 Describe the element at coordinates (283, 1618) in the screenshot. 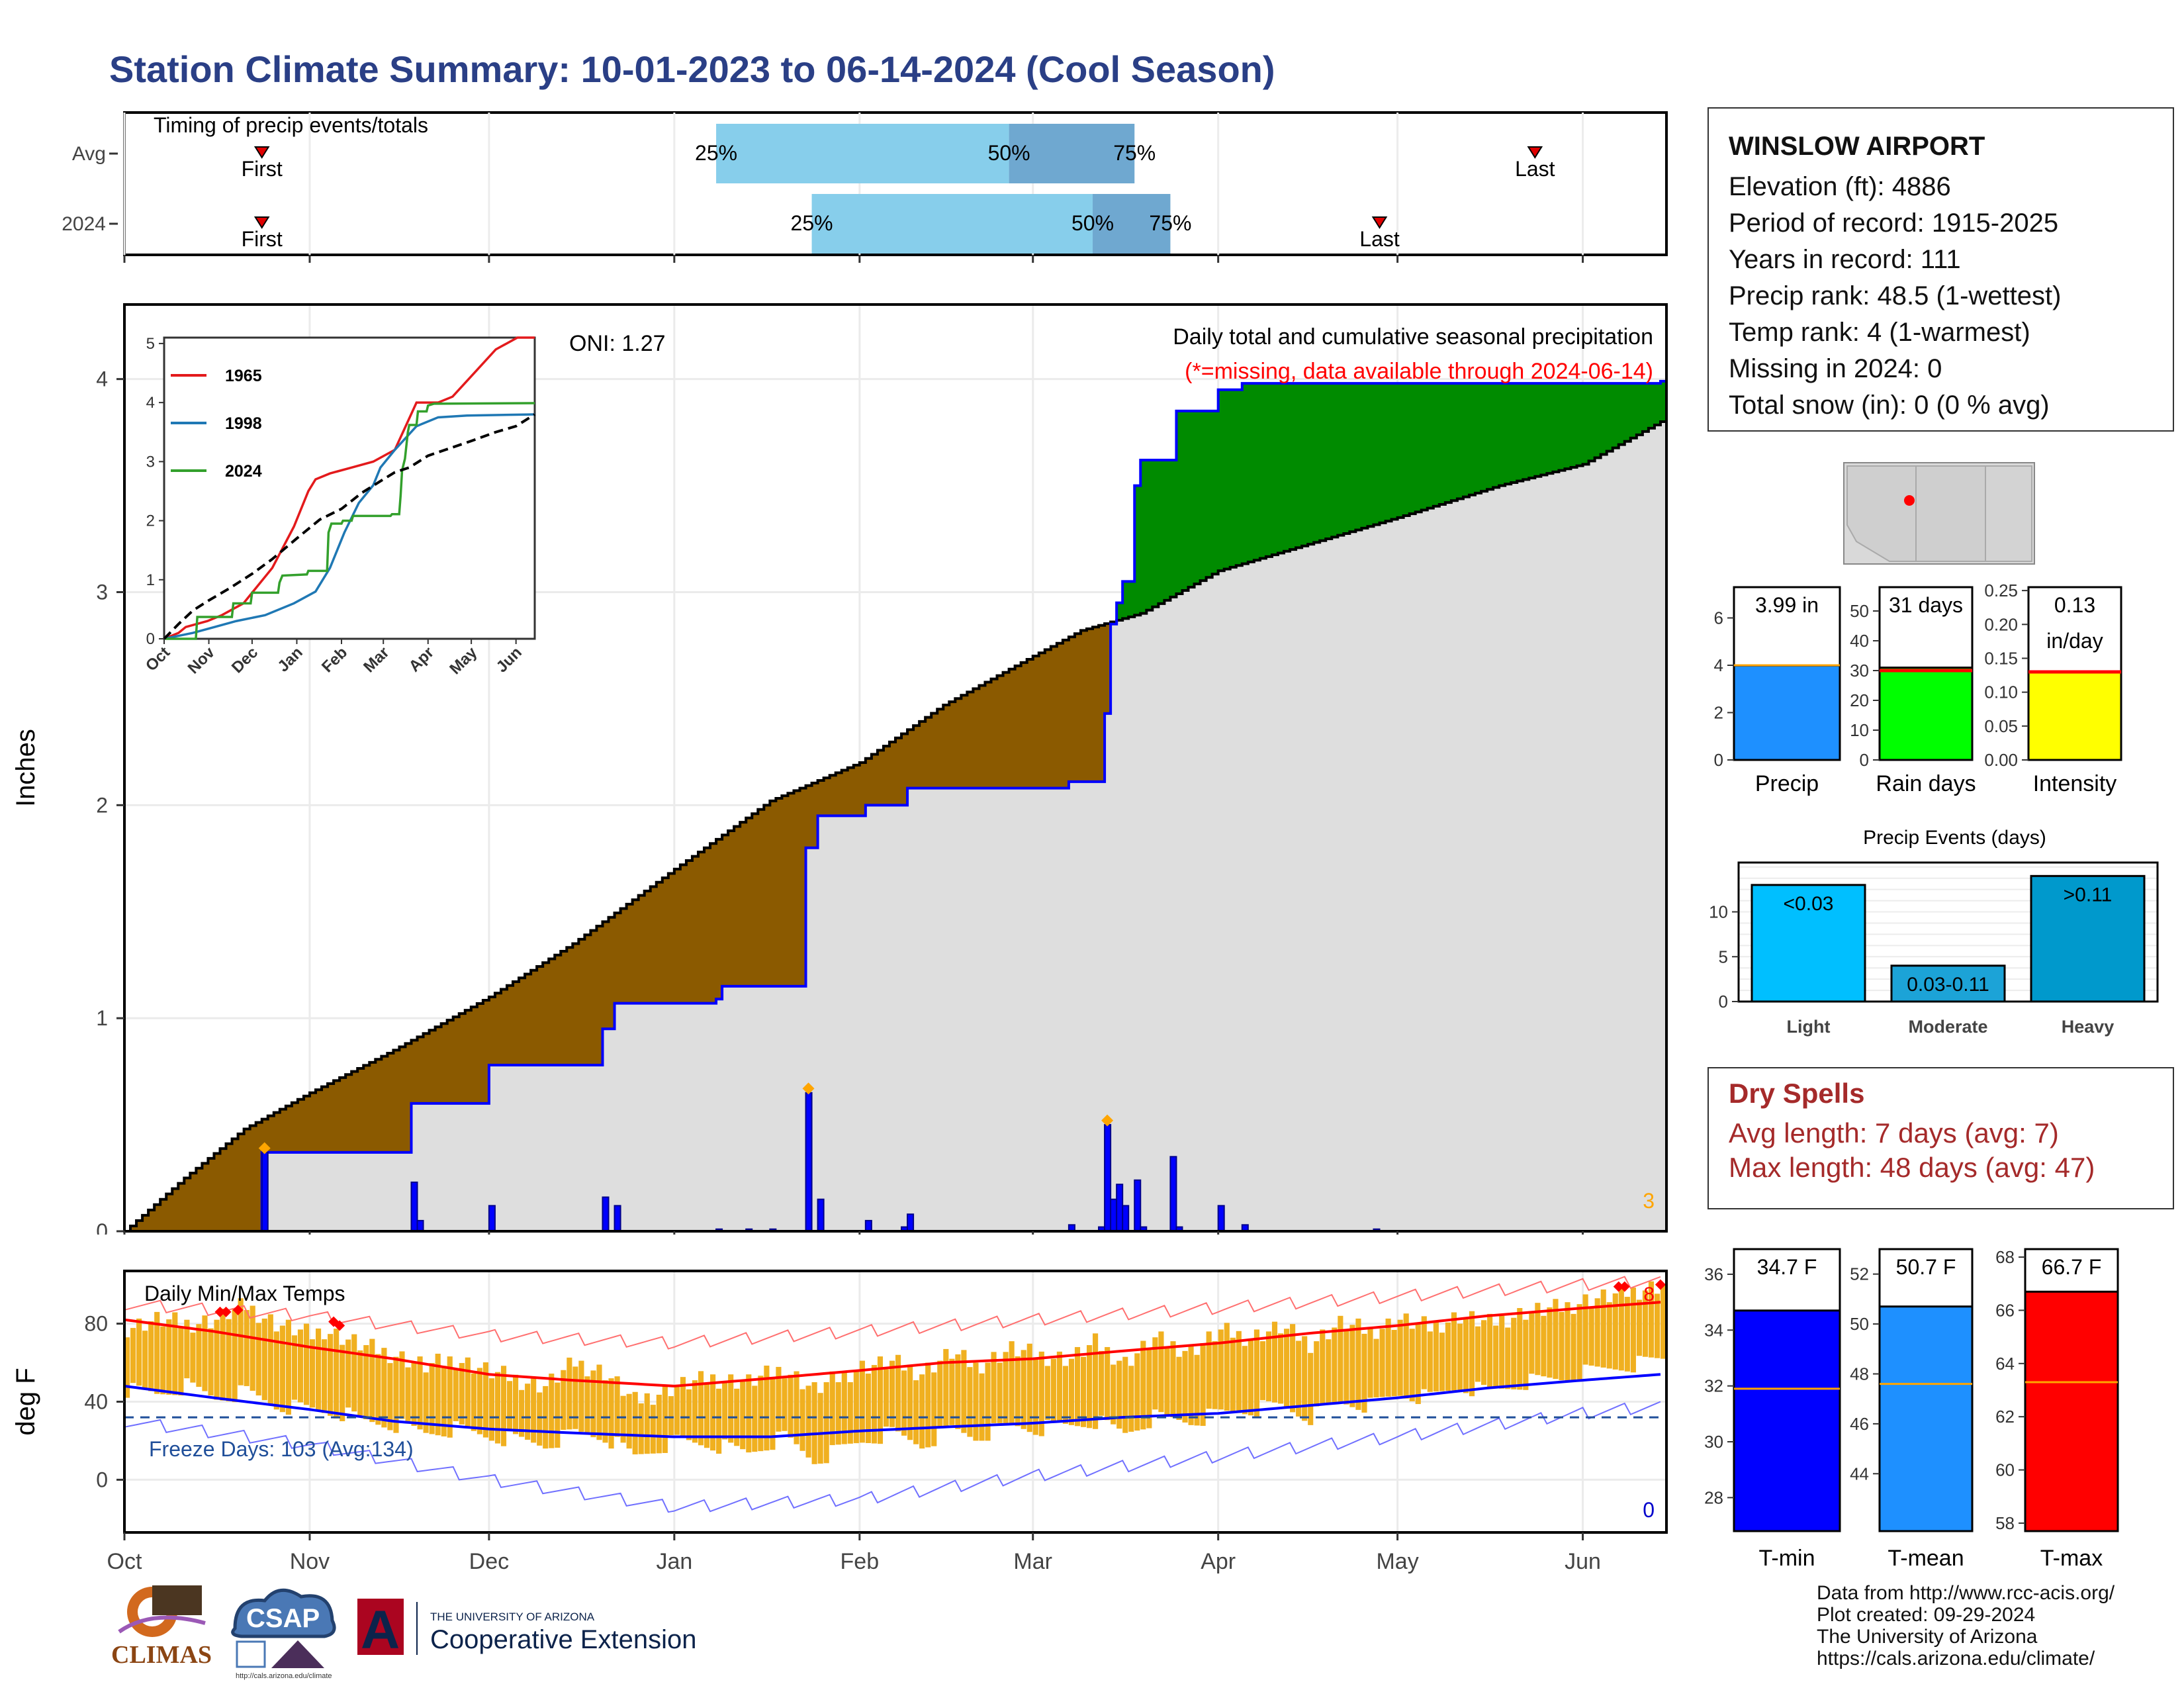

I see `csap-text: CSAP` at that location.